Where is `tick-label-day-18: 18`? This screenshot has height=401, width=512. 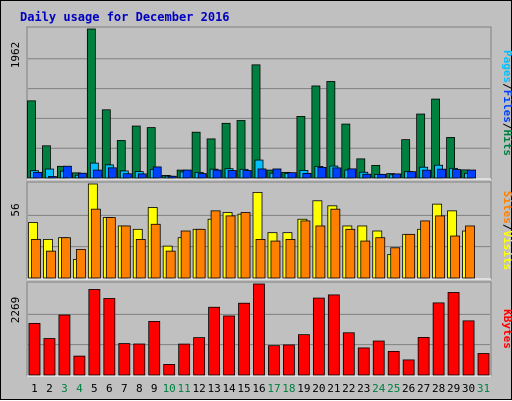 tick-label-day-18: 18 is located at coordinates (288, 388).